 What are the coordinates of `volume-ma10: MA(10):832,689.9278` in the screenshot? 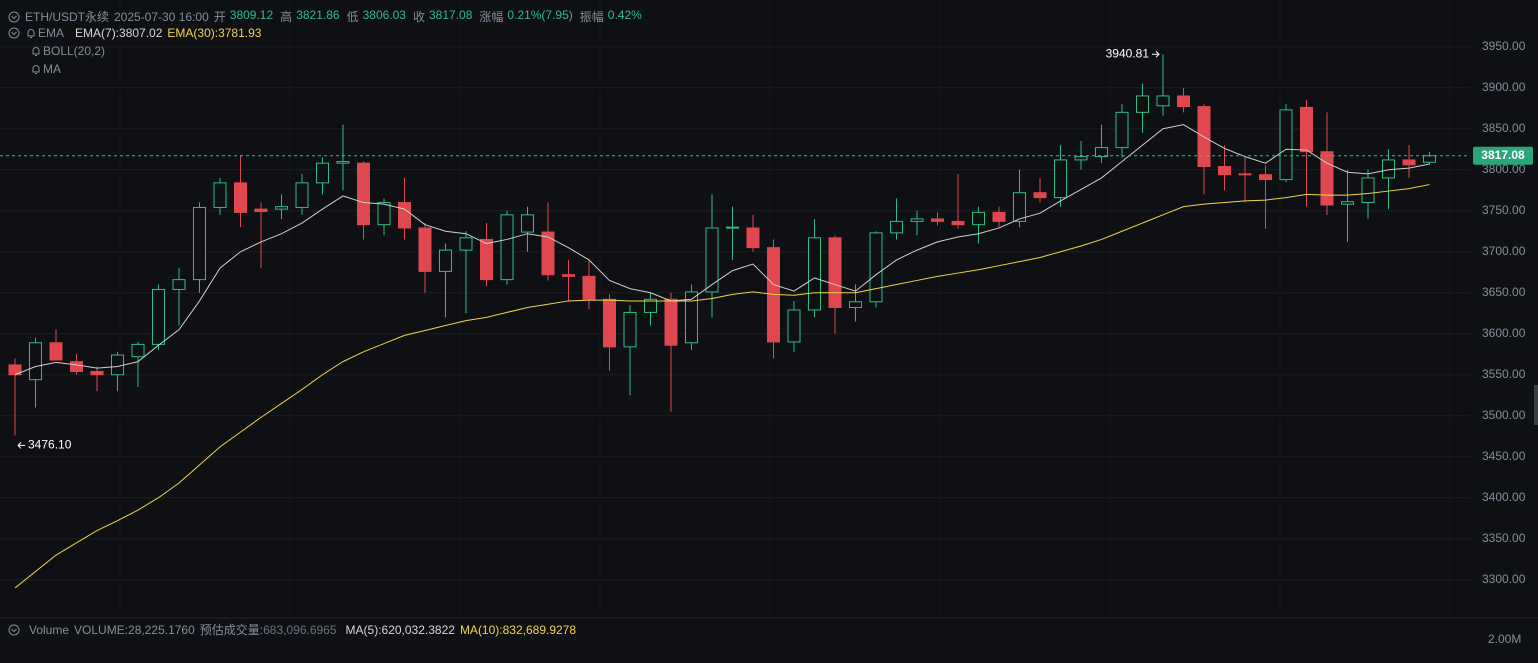 It's located at (518, 629).